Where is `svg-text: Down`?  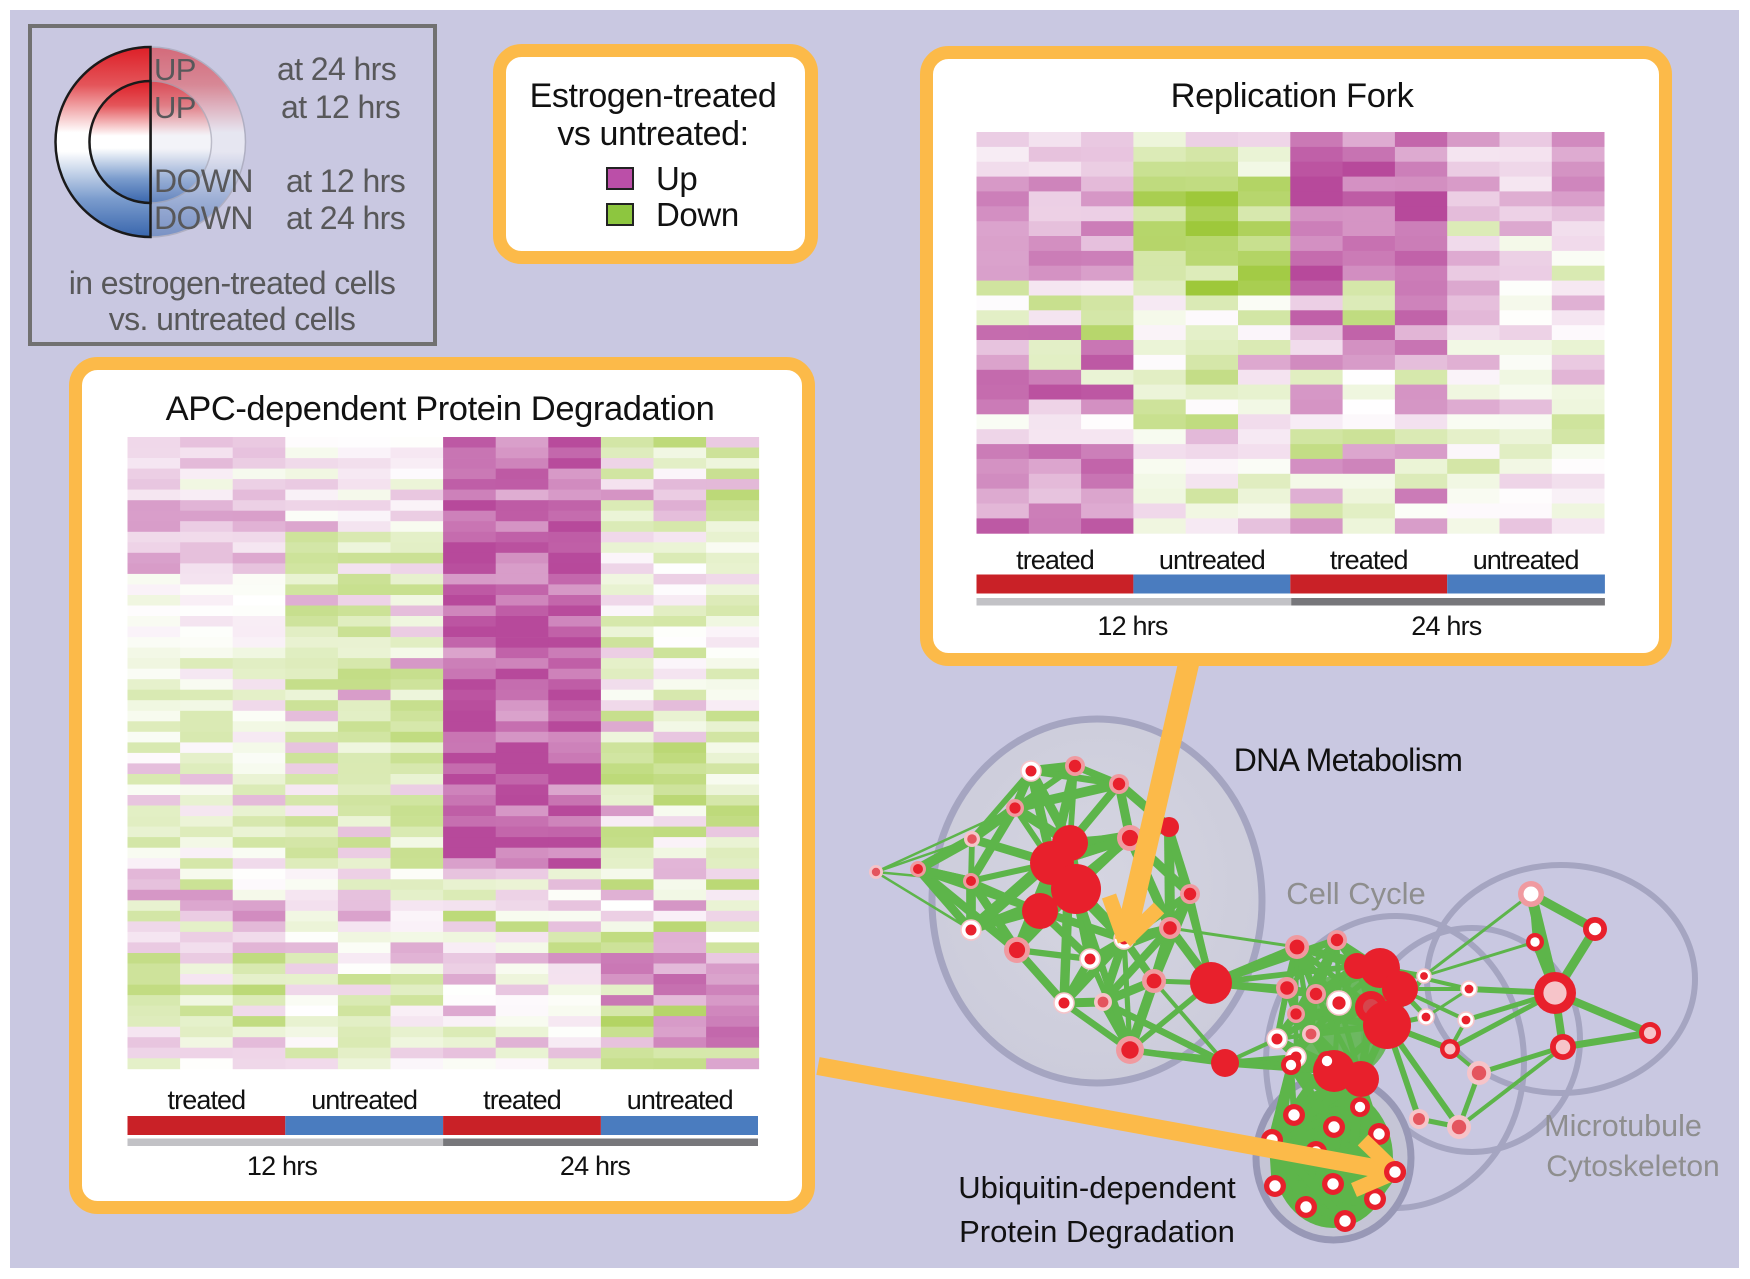
svg-text: Down is located at coordinates (697, 214).